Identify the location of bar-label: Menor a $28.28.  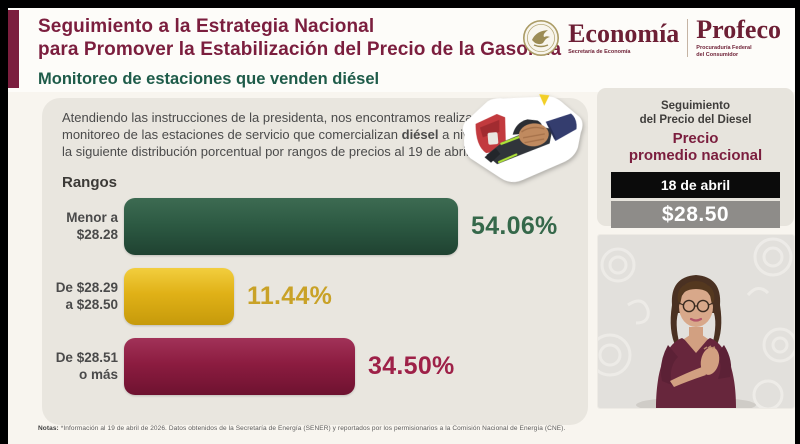
(80, 227).